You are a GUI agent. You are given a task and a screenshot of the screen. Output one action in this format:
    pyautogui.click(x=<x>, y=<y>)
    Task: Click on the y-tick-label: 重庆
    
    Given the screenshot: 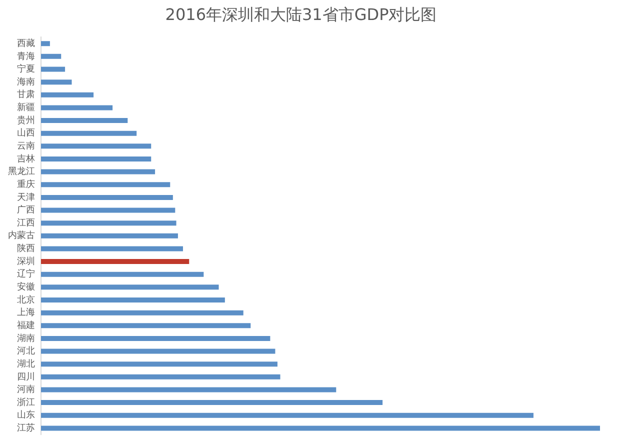 What is the action you would take?
    pyautogui.click(x=26, y=184)
    